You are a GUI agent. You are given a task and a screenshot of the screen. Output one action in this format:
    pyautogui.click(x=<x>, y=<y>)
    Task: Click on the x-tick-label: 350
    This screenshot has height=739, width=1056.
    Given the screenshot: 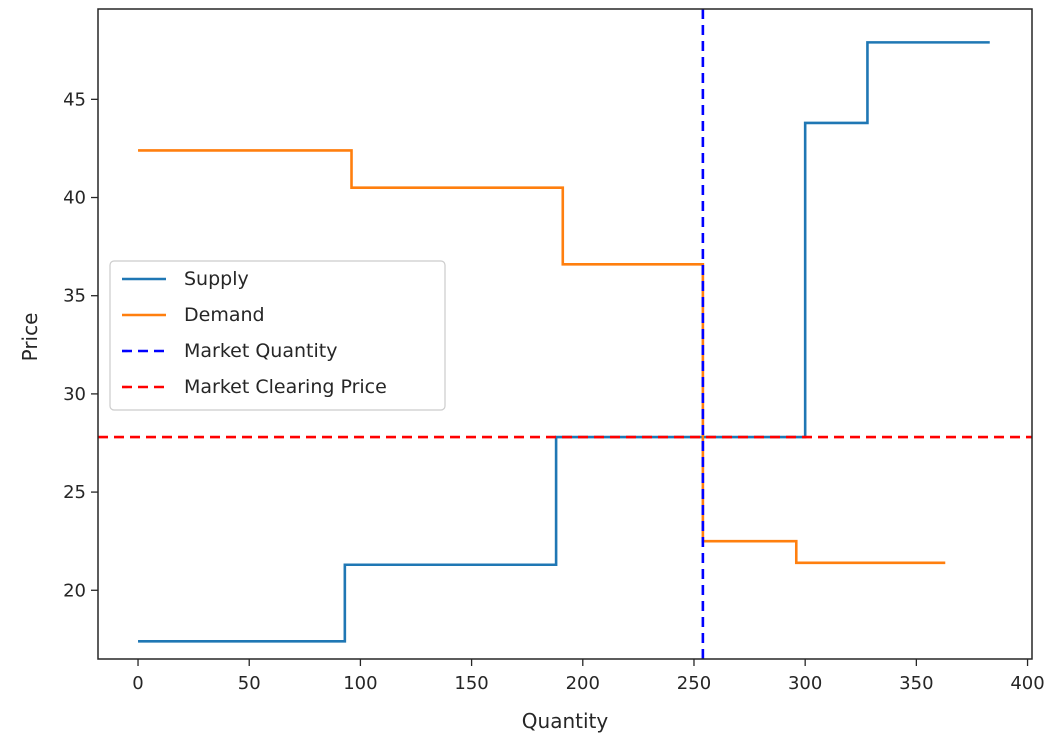 What is the action you would take?
    pyautogui.click(x=916, y=683)
    